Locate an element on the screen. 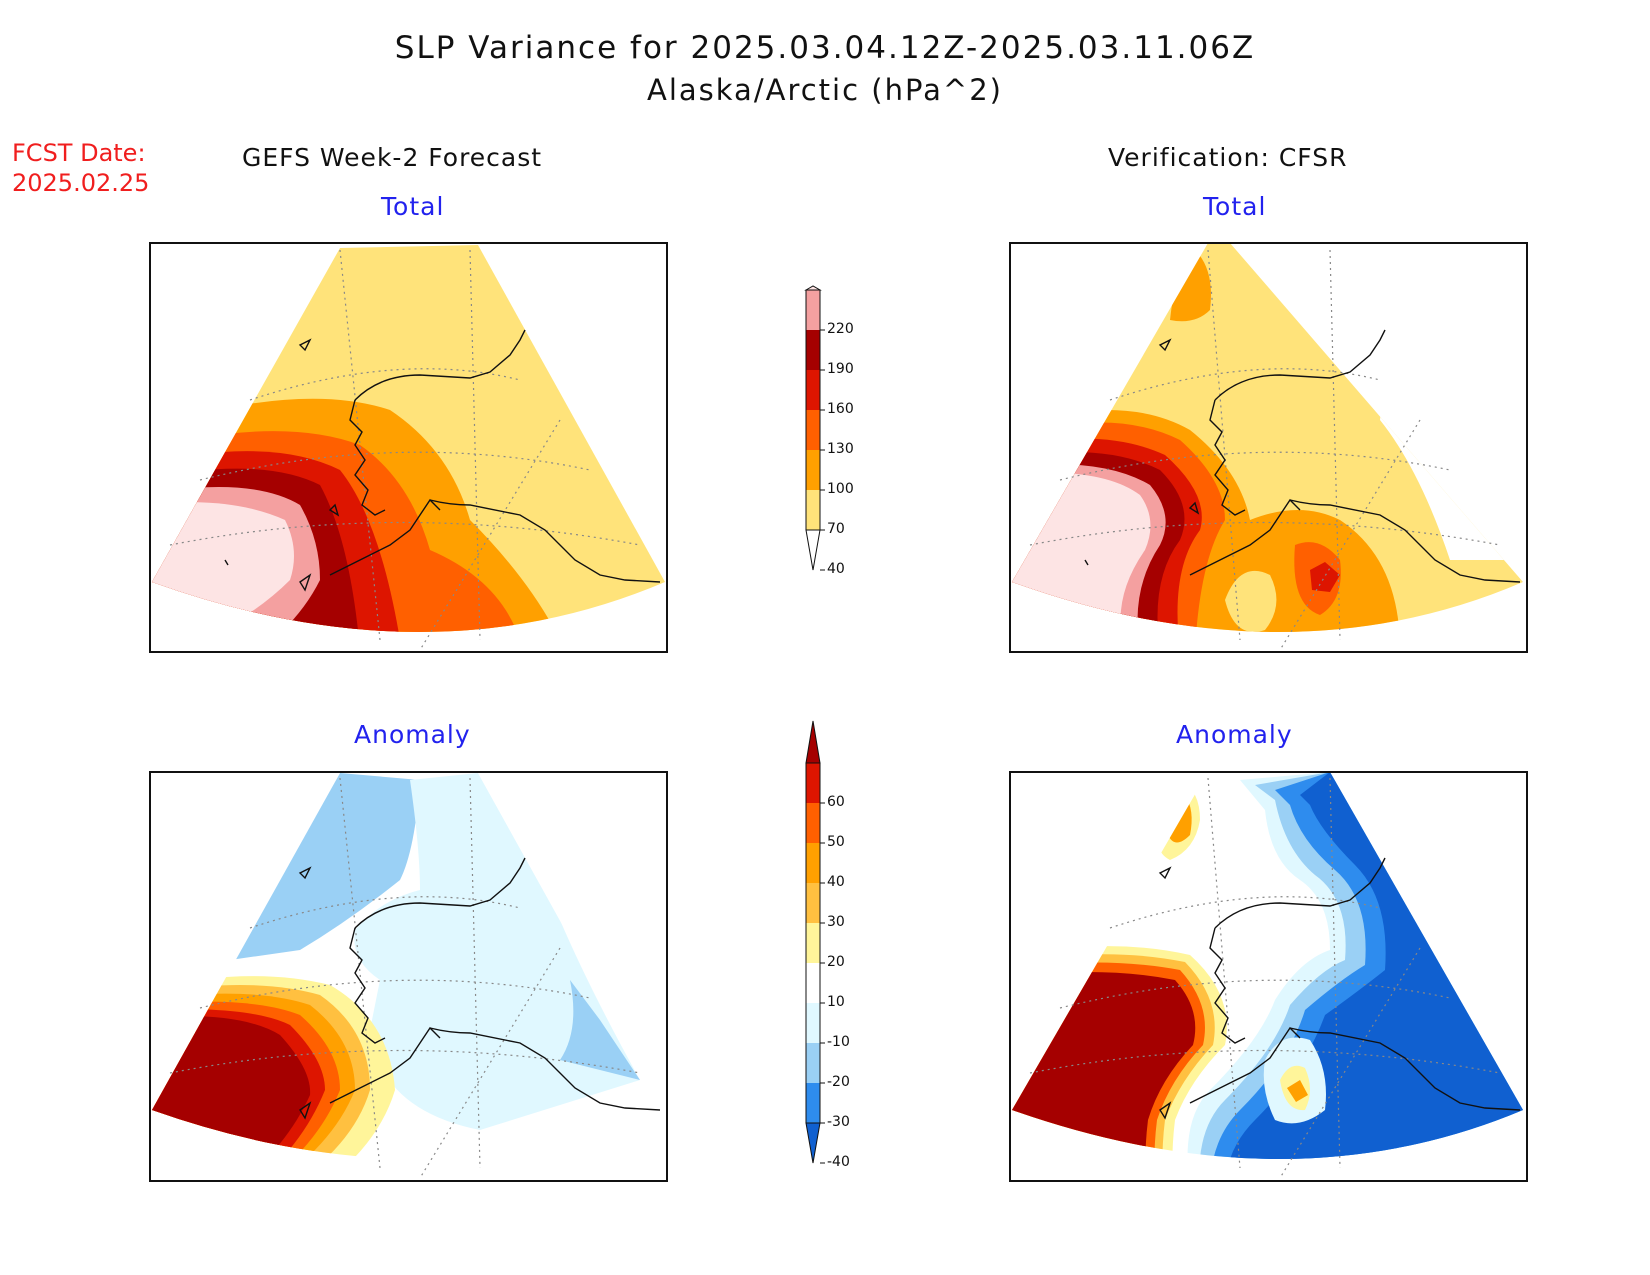 Image resolution: width=1650 pixels, height=1275 pixels. colorbar-total is located at coordinates (814, 428).